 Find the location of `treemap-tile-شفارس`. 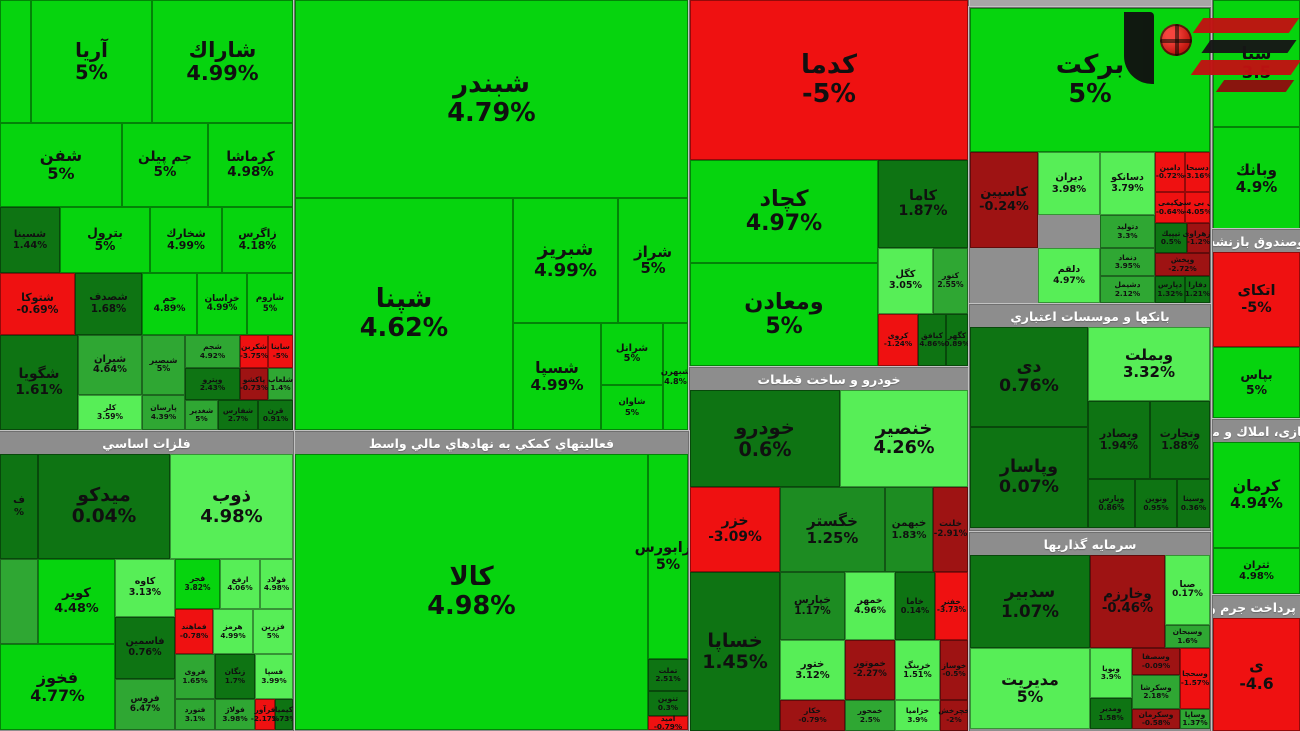

treemap-tile-شفارس is located at coordinates (238, 415).